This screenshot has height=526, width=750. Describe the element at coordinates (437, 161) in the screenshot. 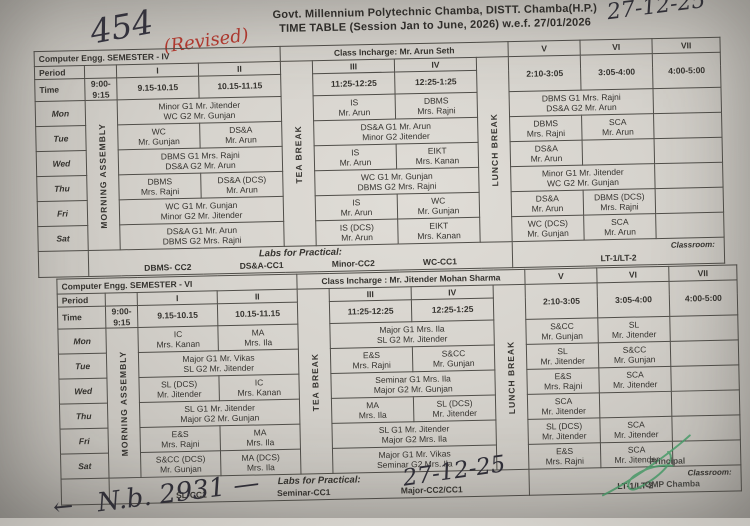

I see `teacher-label: Mrs. Kanan` at that location.